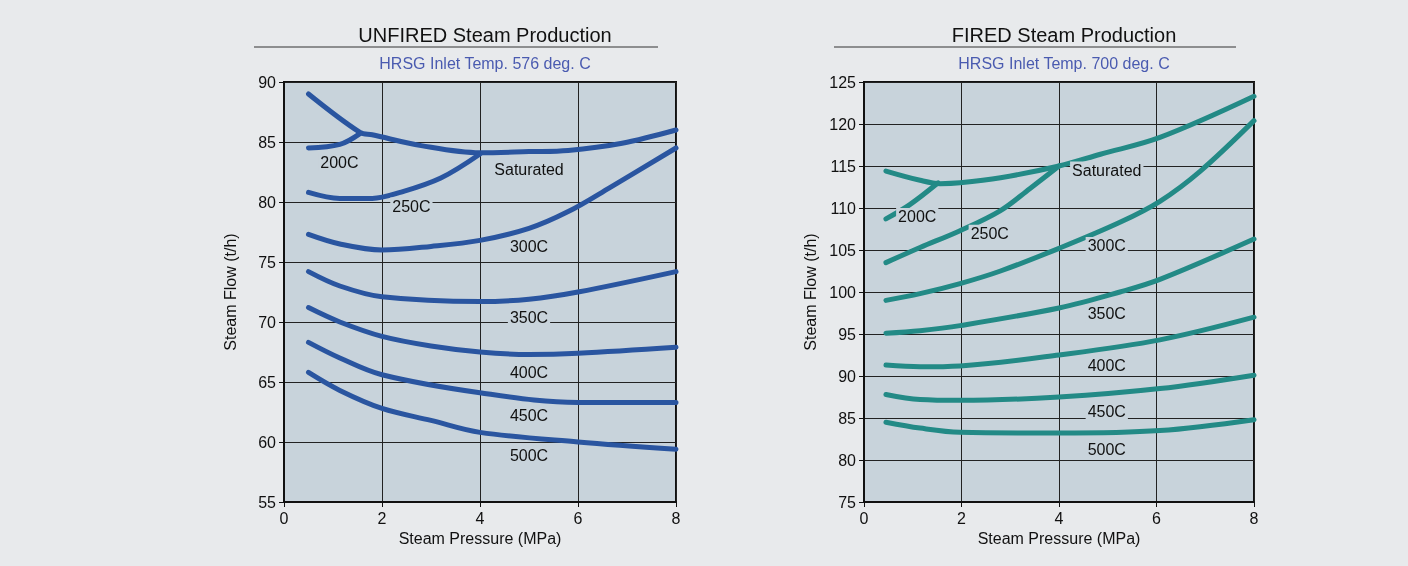 This screenshot has width=1408, height=566. I want to click on chart-title: UNFIRED Steam Production, so click(485, 35).